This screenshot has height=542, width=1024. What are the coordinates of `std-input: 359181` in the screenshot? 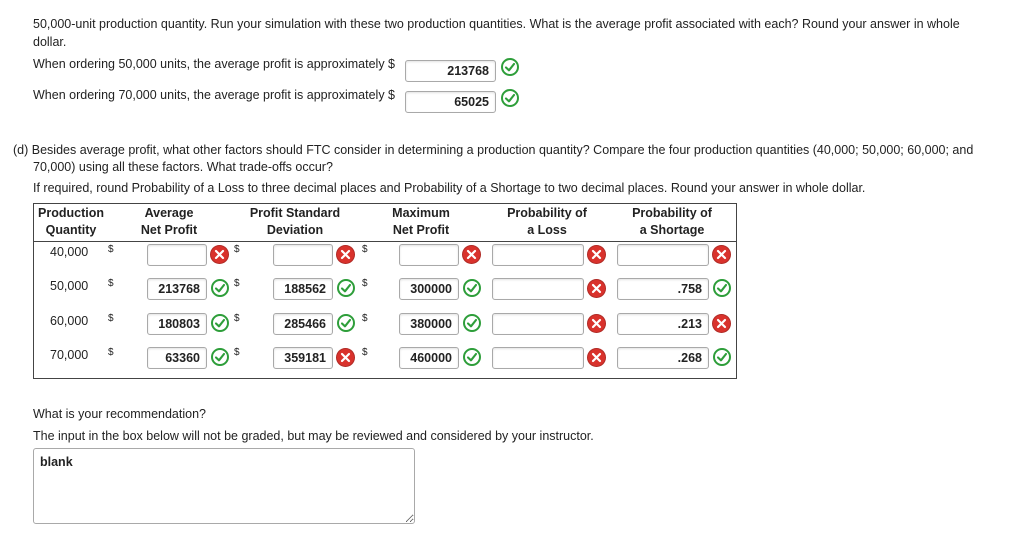 It's located at (303, 358).